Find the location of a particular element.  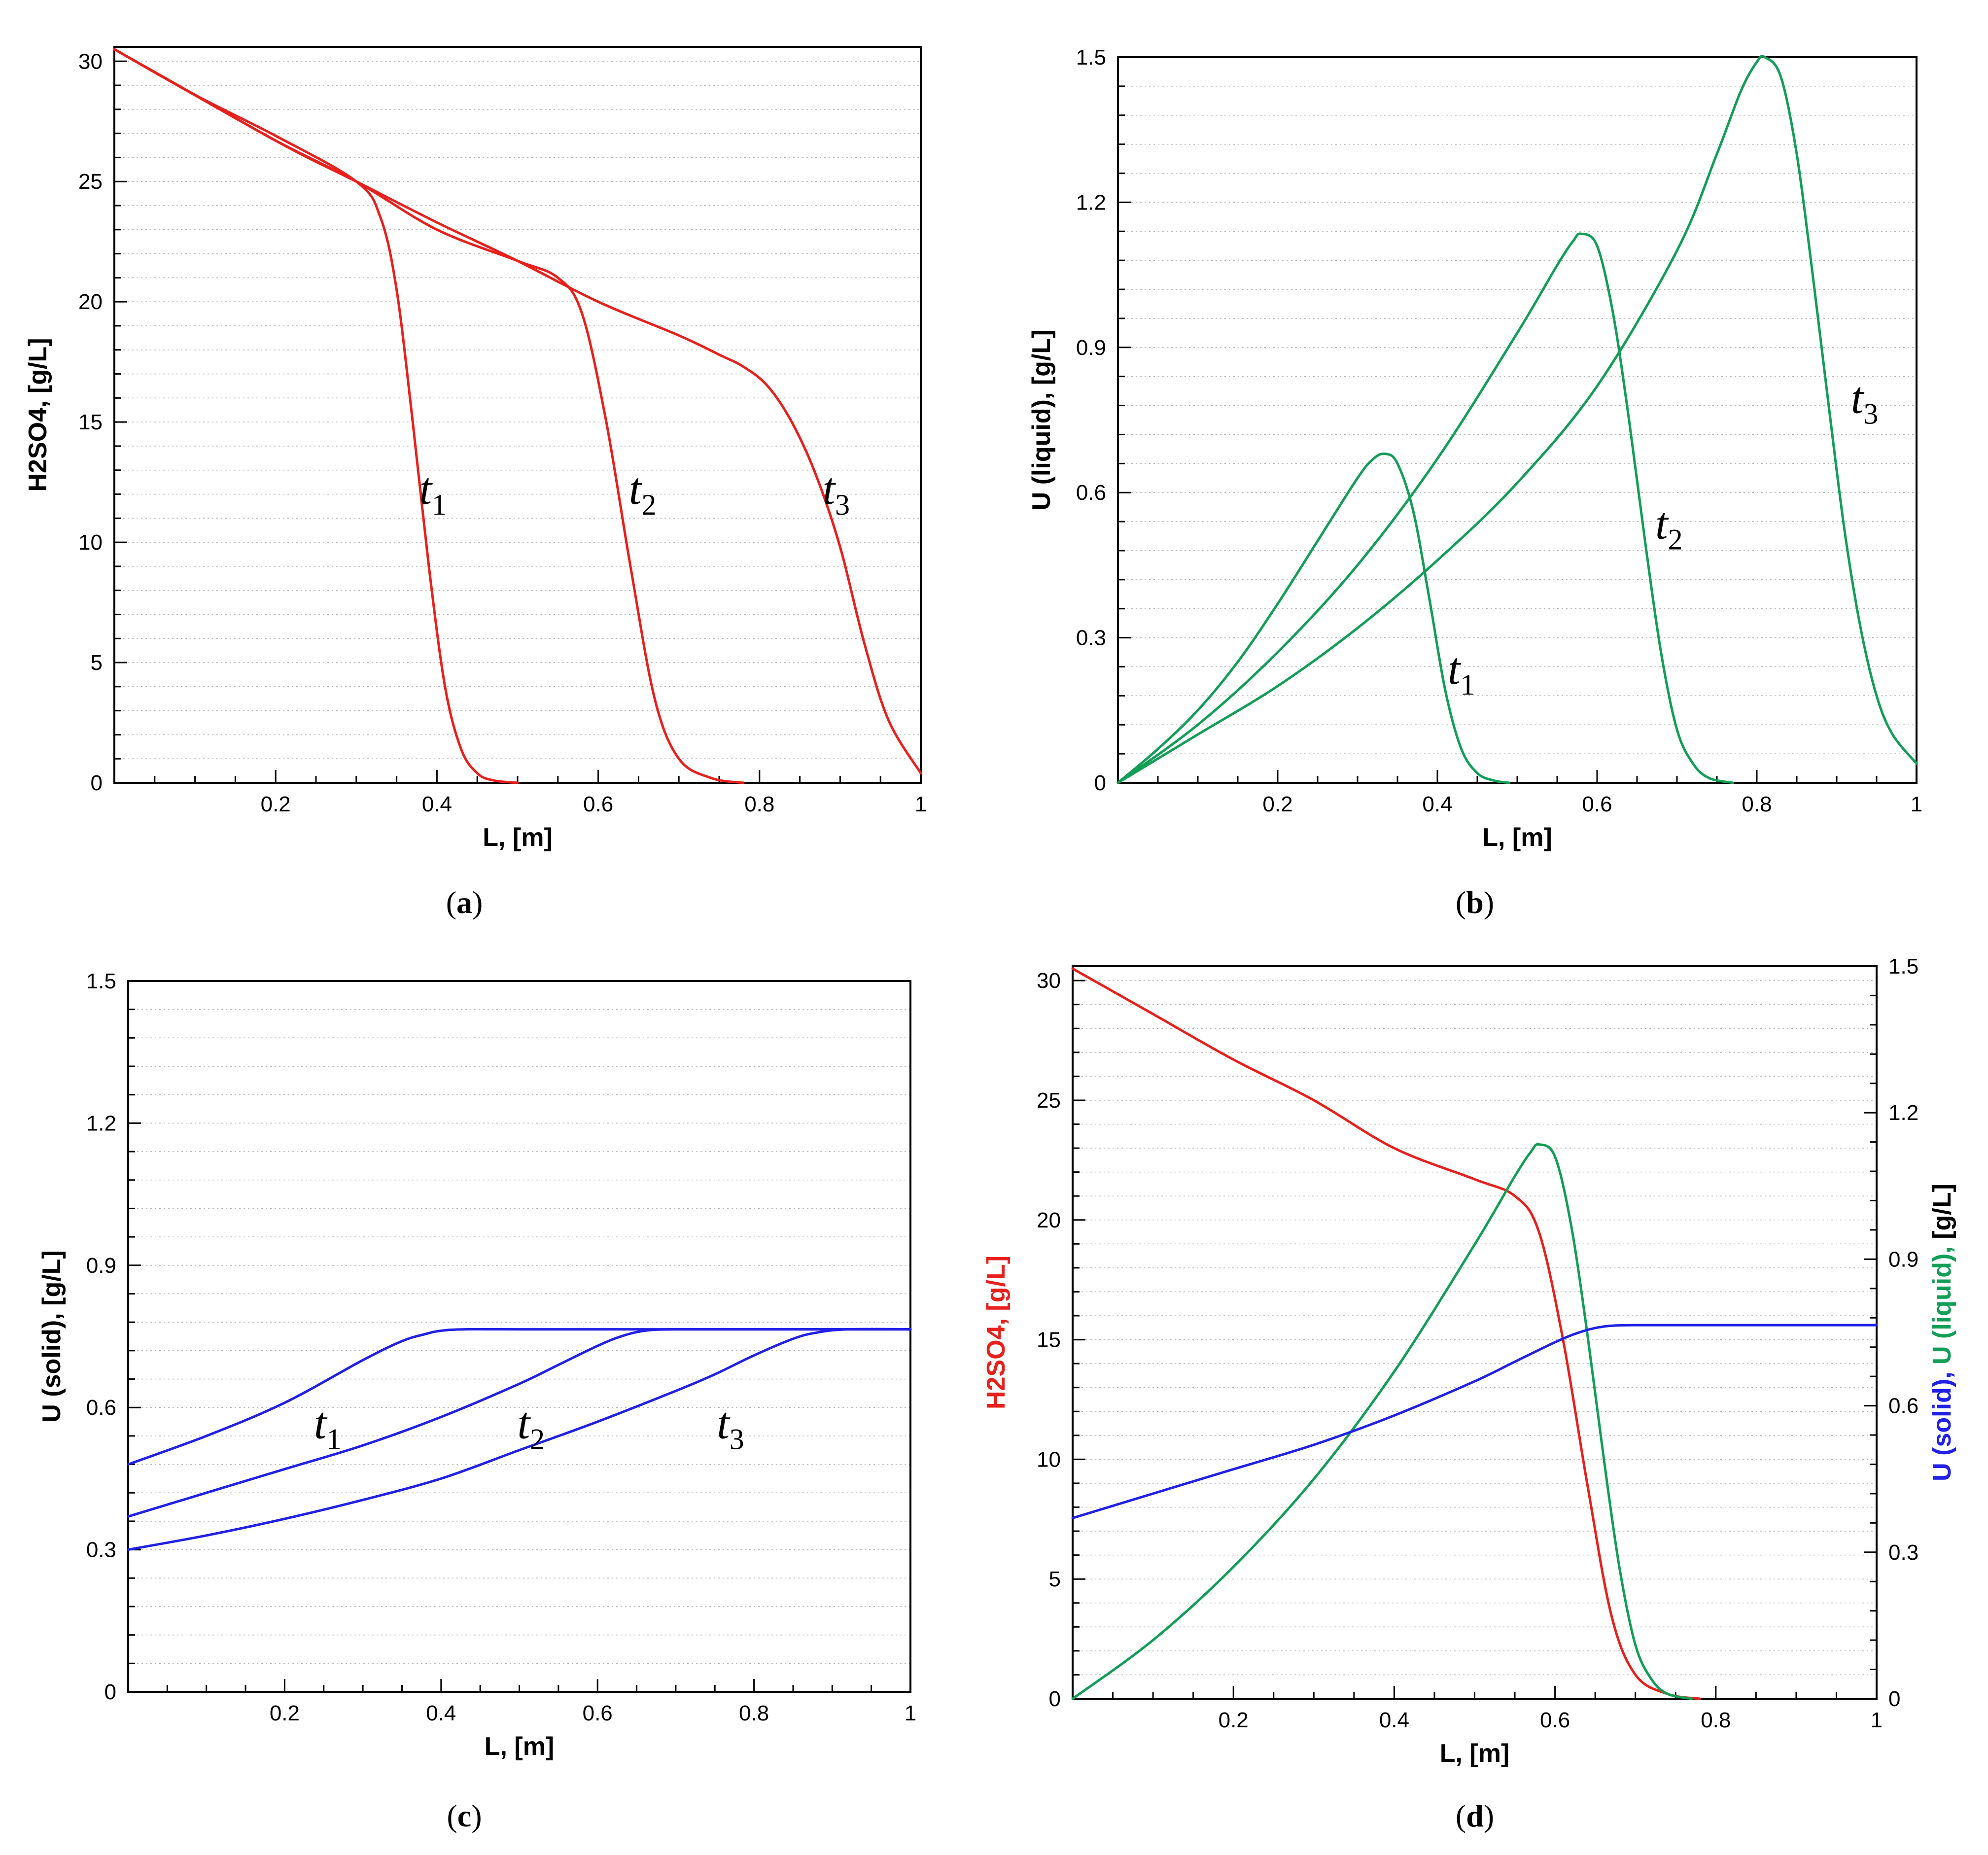

caption-letter: b is located at coordinates (1475, 902).